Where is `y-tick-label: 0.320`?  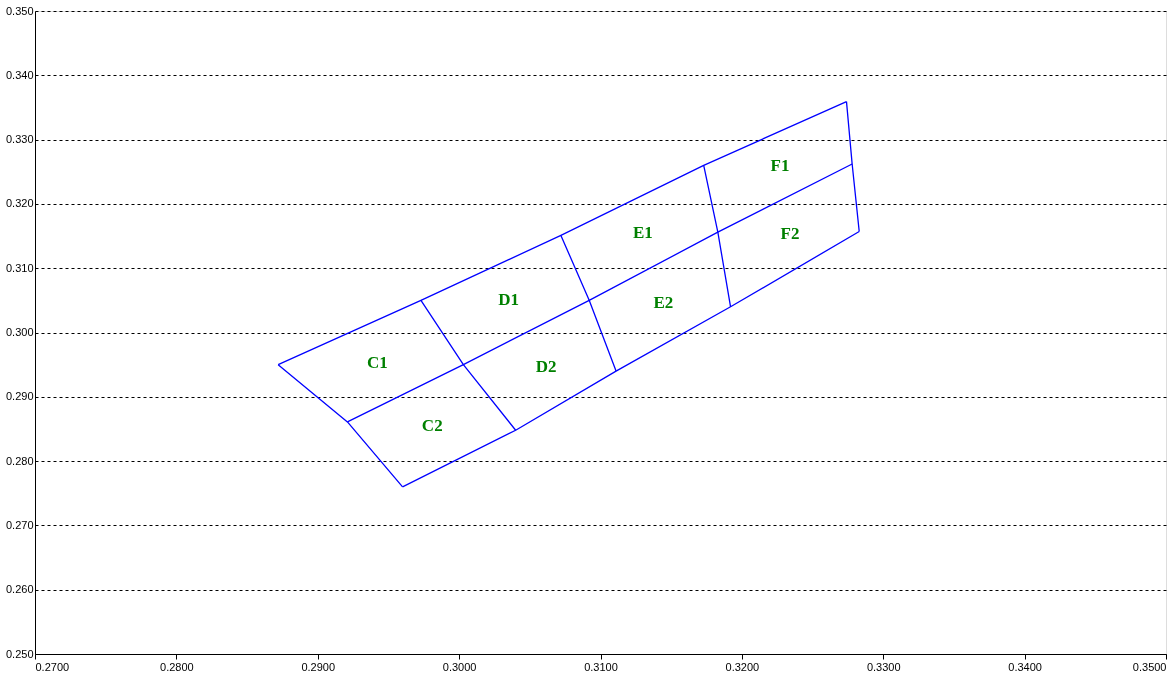 y-tick-label: 0.320 is located at coordinates (19, 203).